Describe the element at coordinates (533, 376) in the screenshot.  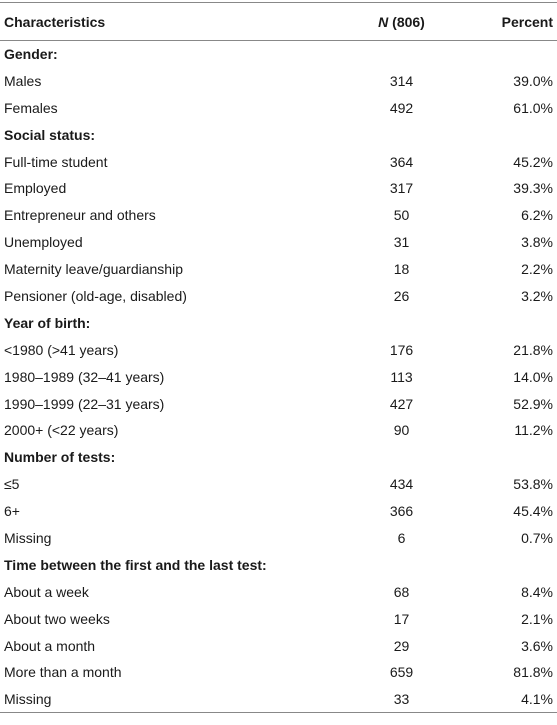
I see `percent-cell: 14.0%` at that location.